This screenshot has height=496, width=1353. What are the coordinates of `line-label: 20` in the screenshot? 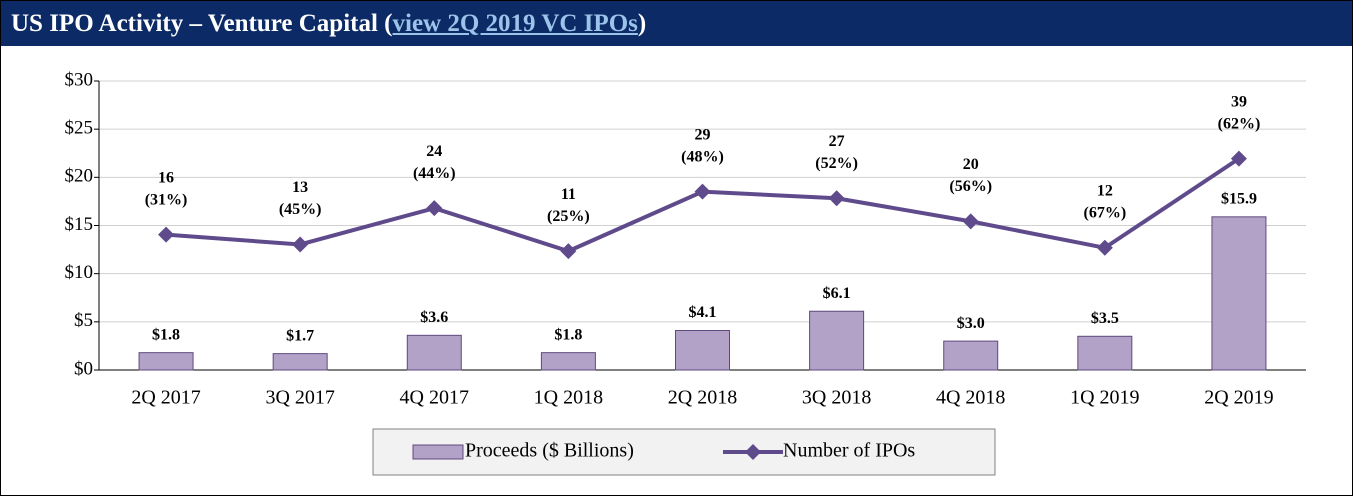 It's located at (971, 164).